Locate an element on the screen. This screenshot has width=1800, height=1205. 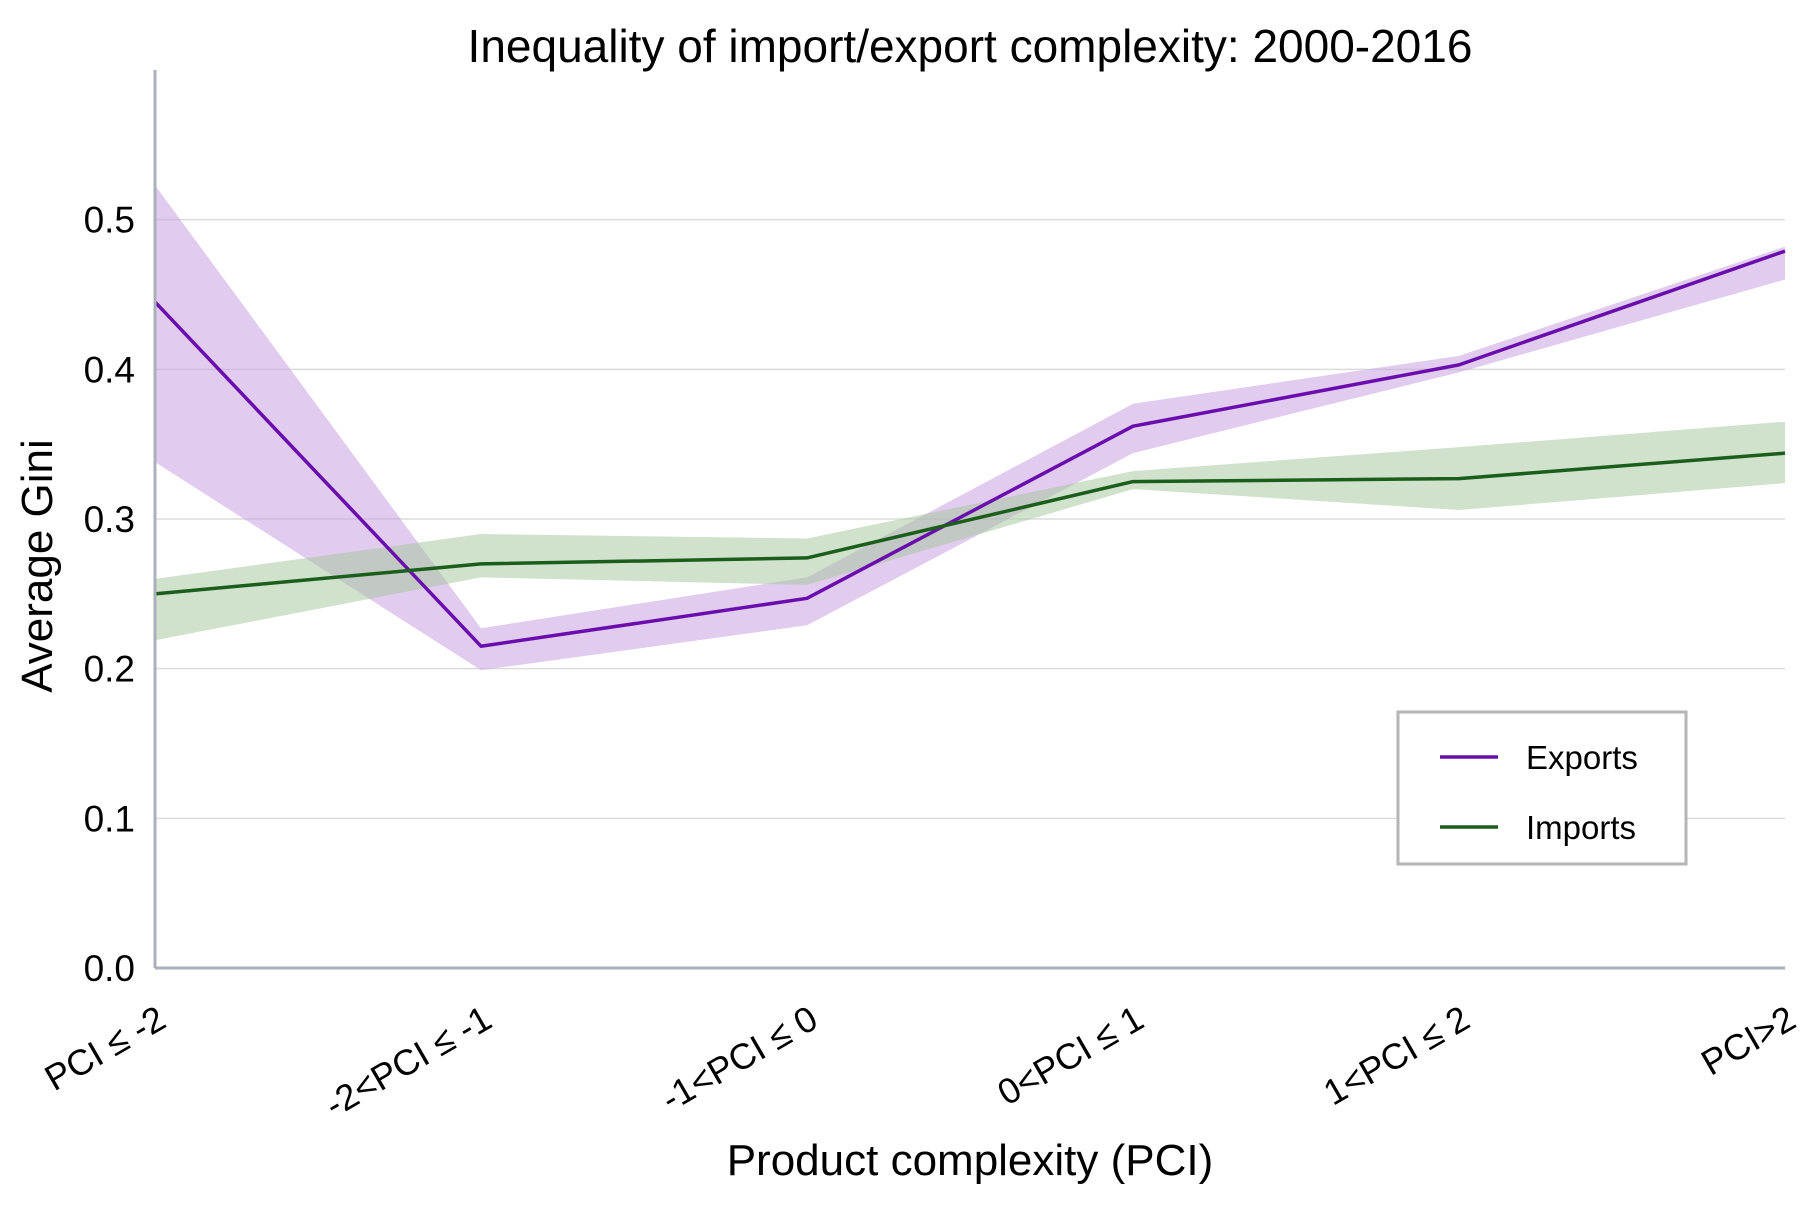
legend-label-exports: Exports is located at coordinates (1582, 757).